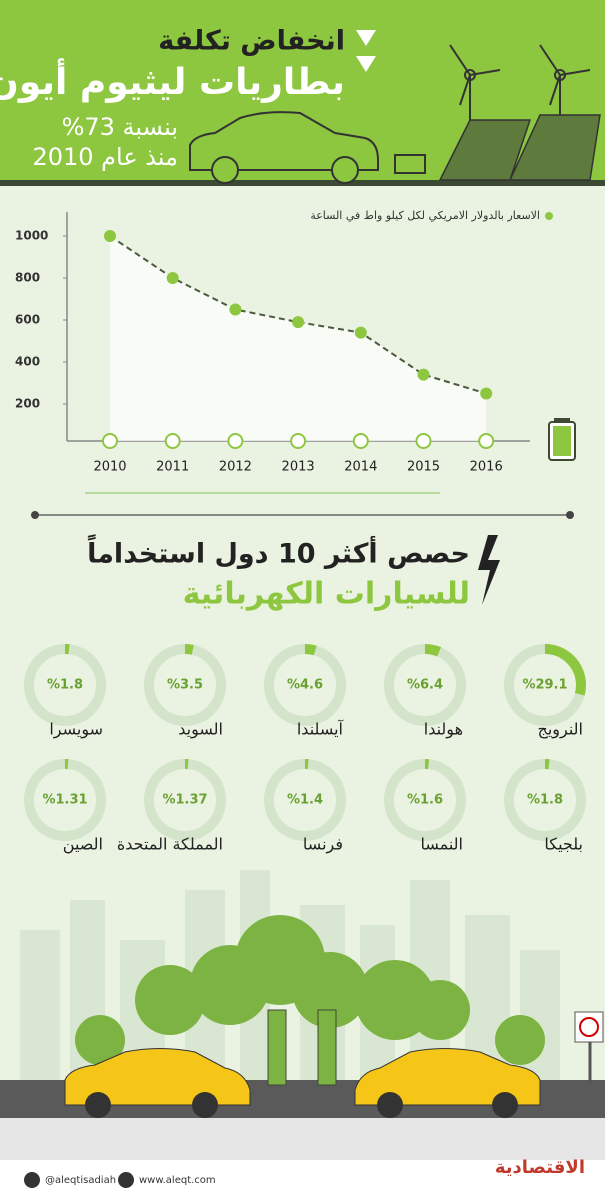  Describe the element at coordinates (326, 594) in the screenshot. I see `section-subtitle: للسيارات الكهربائية` at that location.